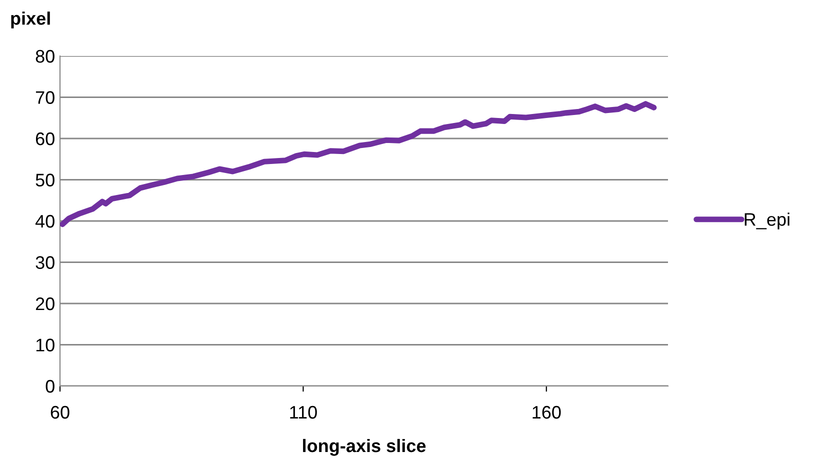 The image size is (833, 469). I want to click on y-tick-label: 70, so click(45, 97).